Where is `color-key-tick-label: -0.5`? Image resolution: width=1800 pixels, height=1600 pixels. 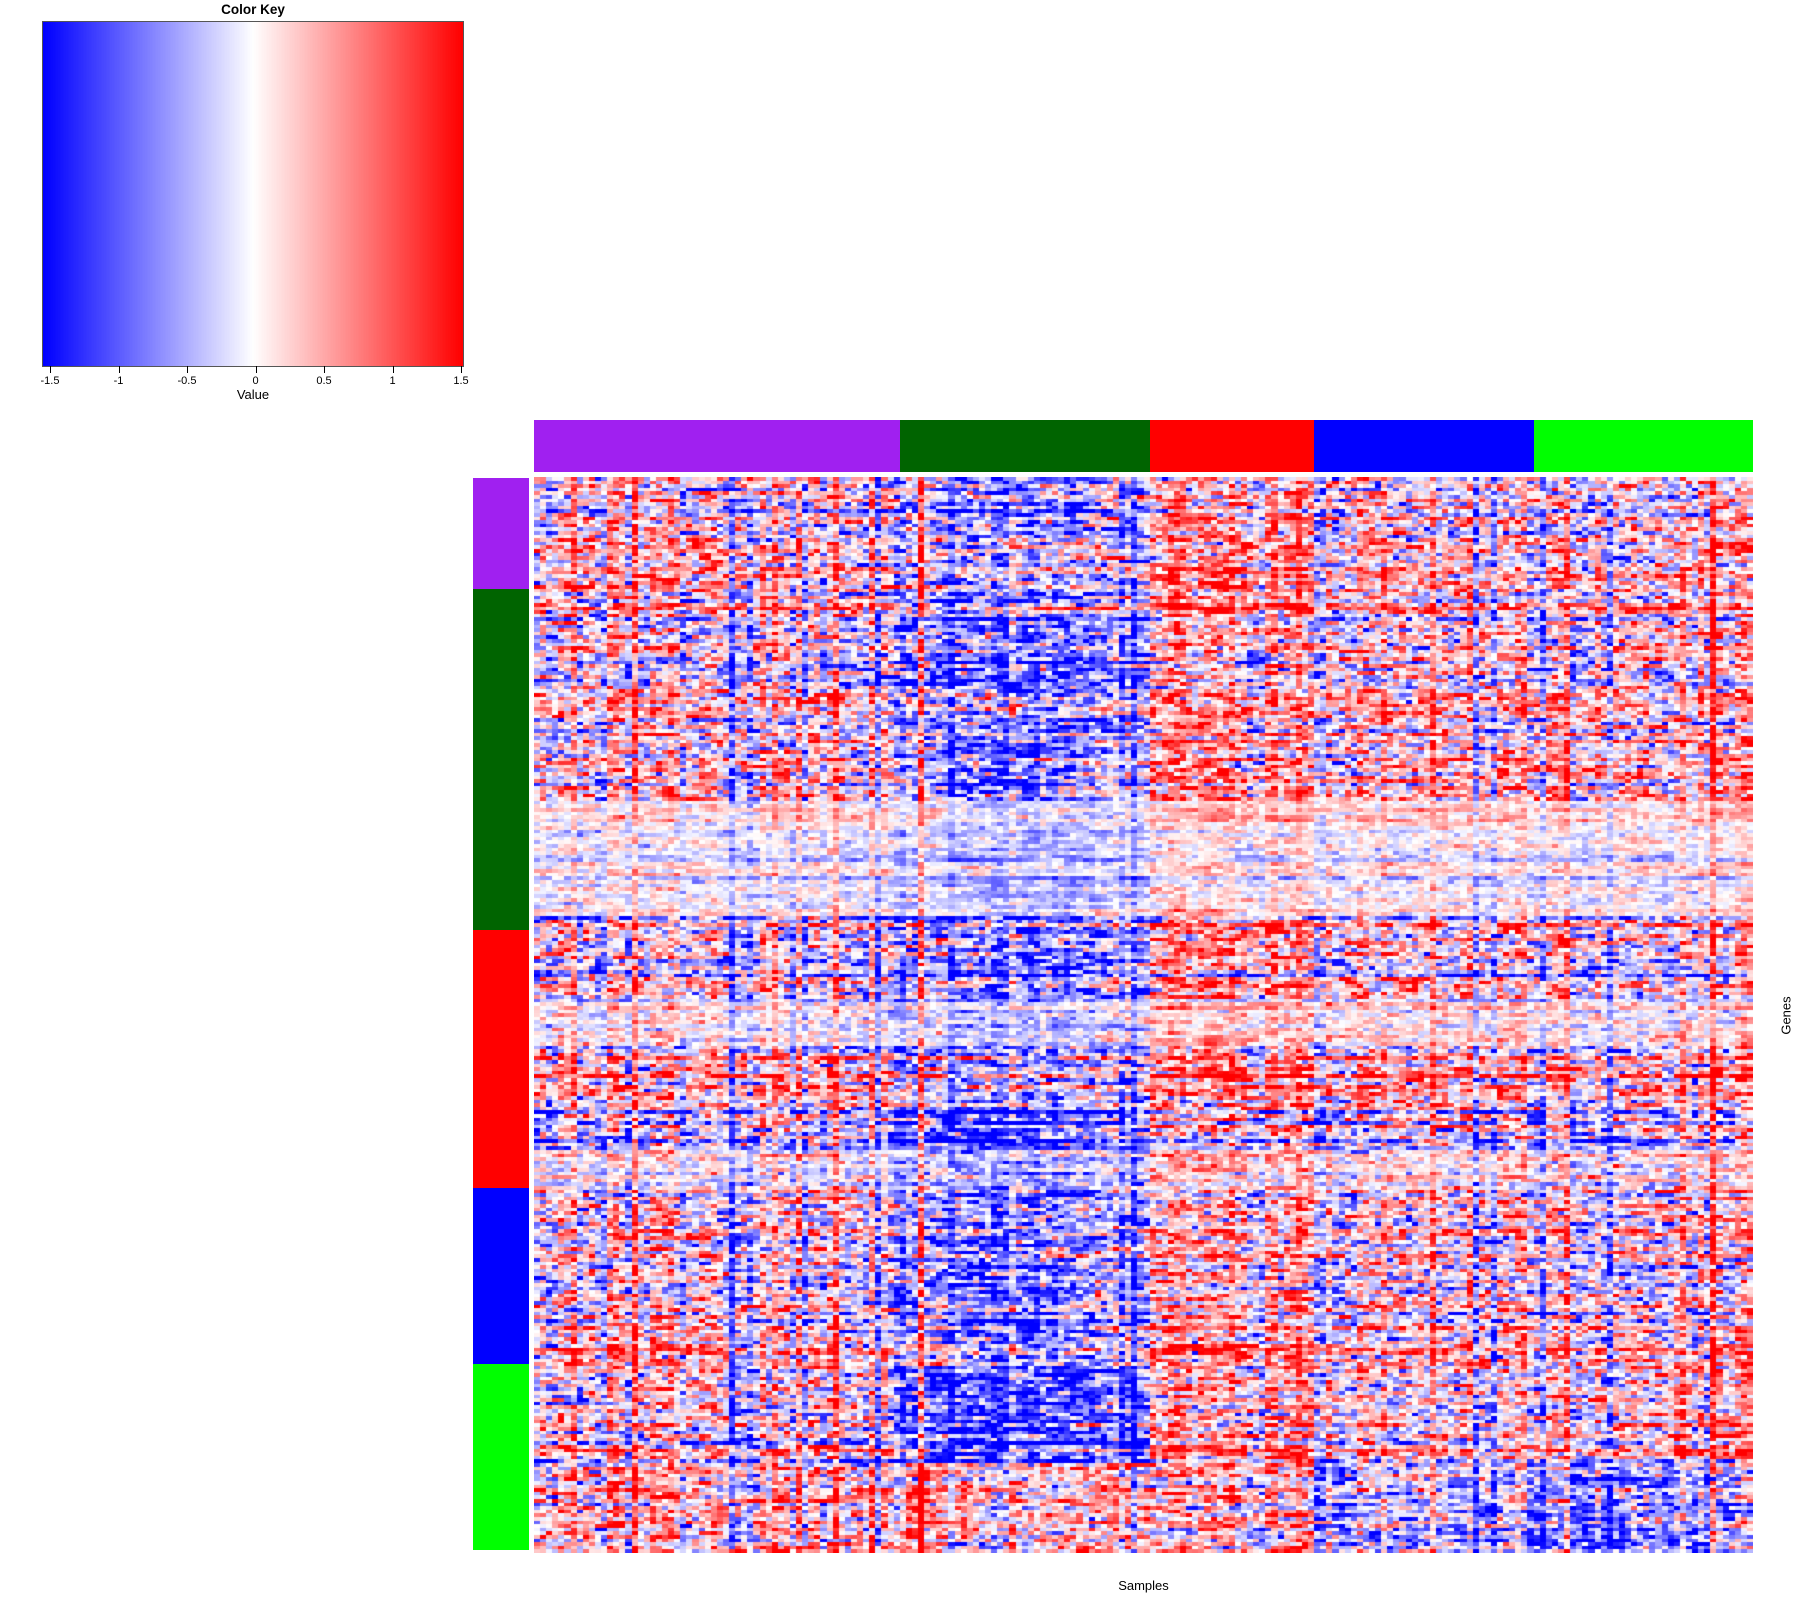
color-key-tick-label: -0.5 is located at coordinates (187, 381).